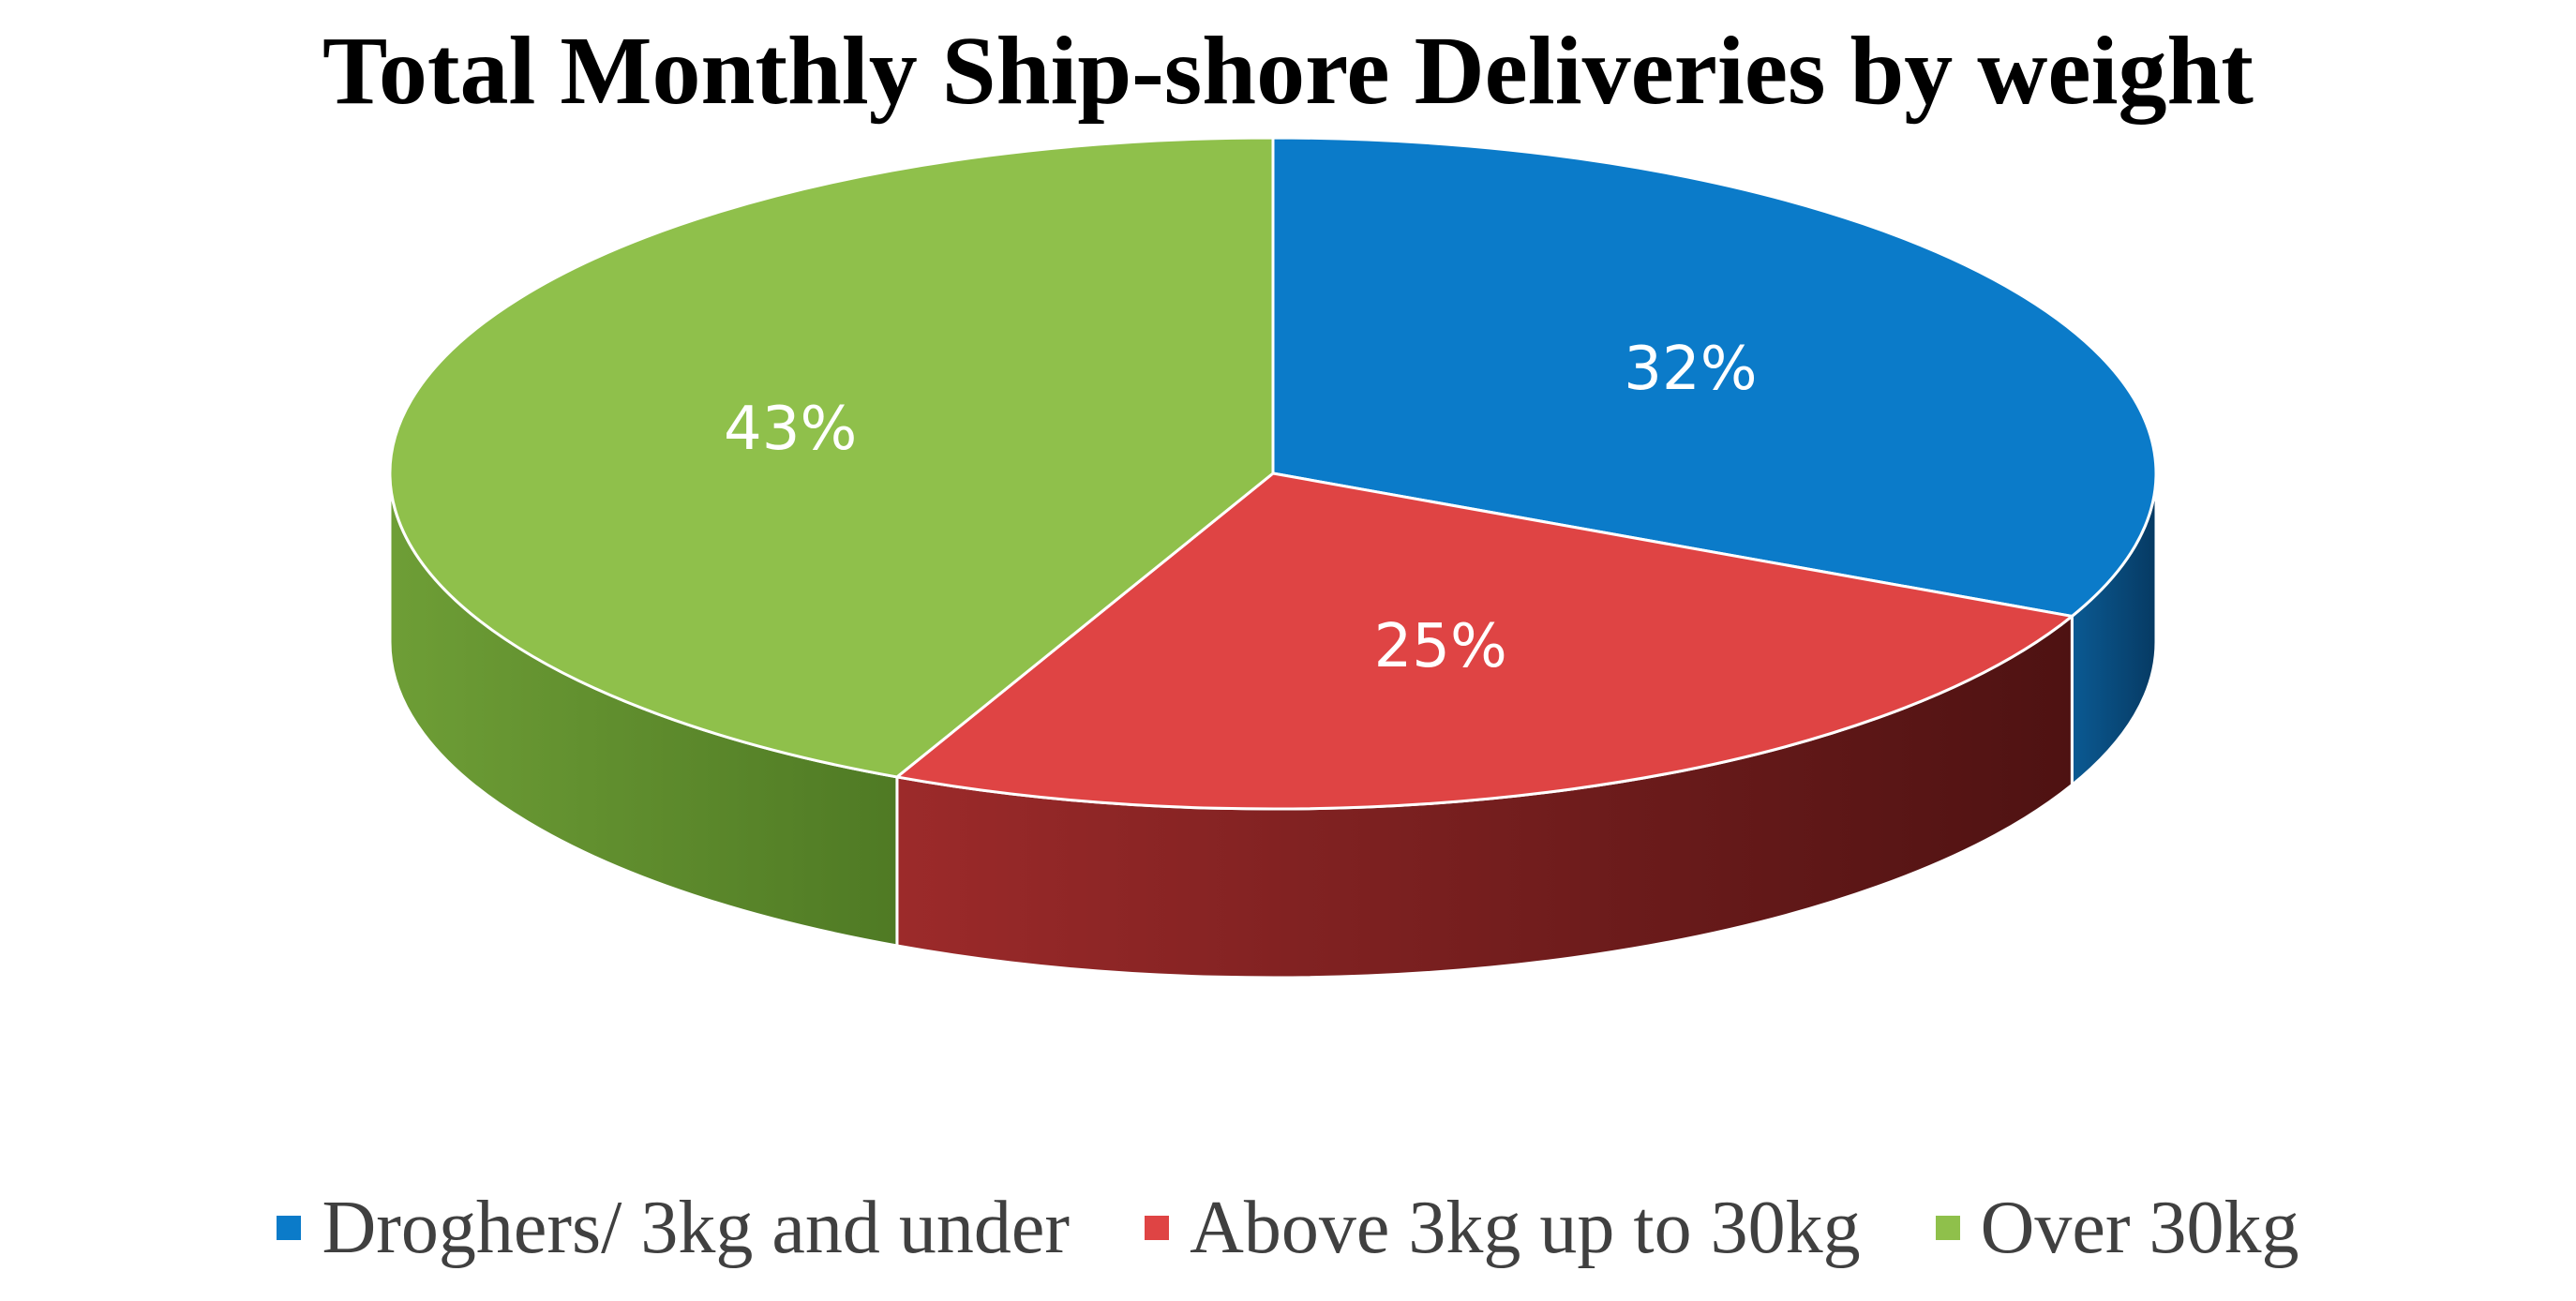  Describe the element at coordinates (1441, 647) in the screenshot. I see `slice-label-above-3kg-up-to-30kg: 25%` at that location.